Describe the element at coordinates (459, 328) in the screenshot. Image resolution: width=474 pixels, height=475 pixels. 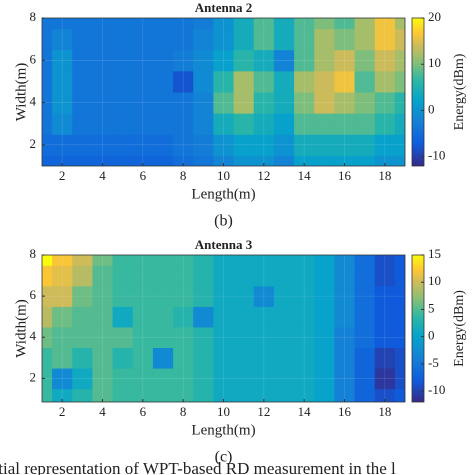
I see `colorbar-label: Energy(dBm)` at that location.